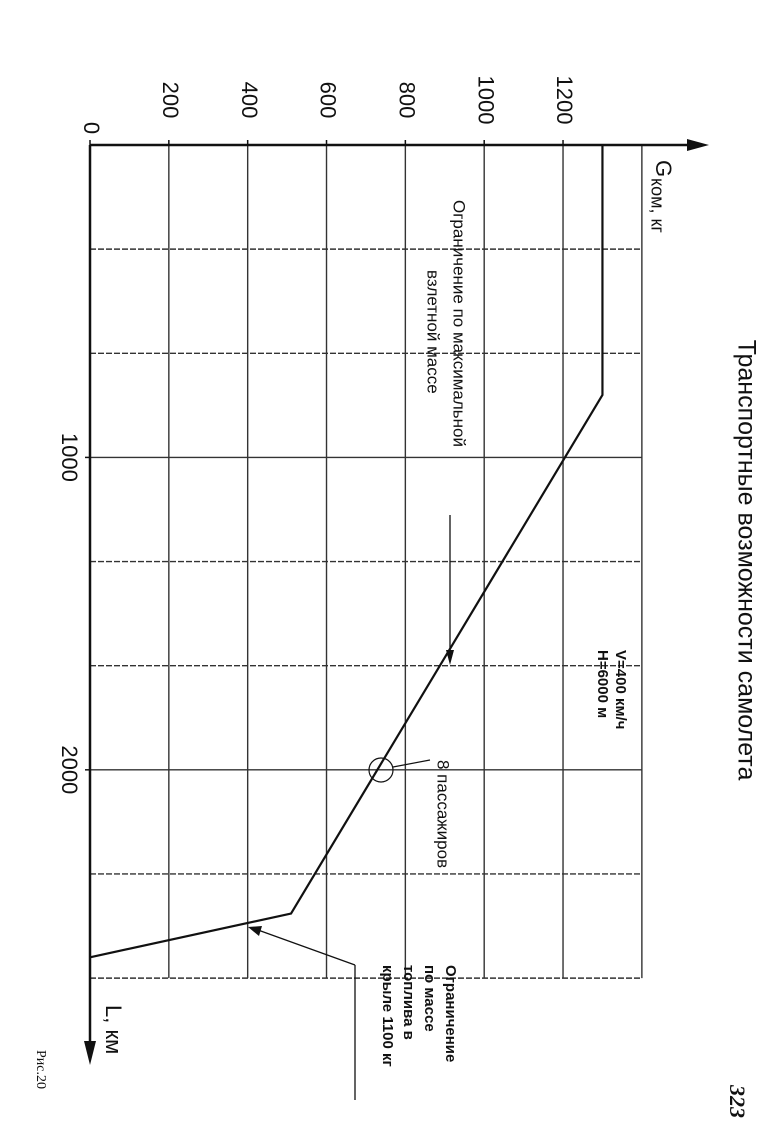 This screenshot has width=779, height=1121. Describe the element at coordinates (433, 332) in the screenshot. I see `takeoff-limit-text: взлетной массе` at that location.